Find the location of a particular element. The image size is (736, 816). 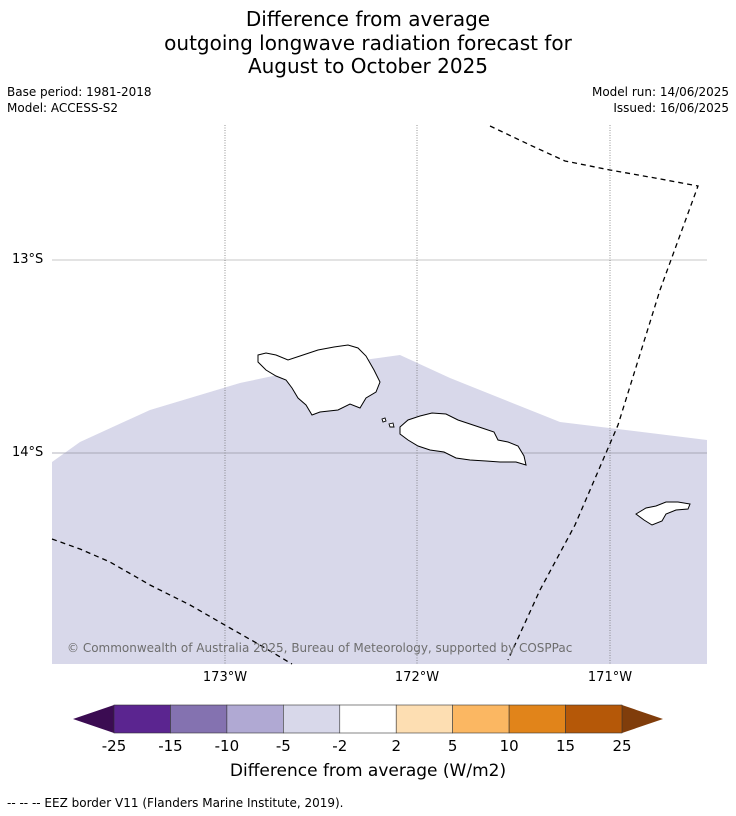

colorbar-label: Difference from average (W/m2) is located at coordinates (368, 771).